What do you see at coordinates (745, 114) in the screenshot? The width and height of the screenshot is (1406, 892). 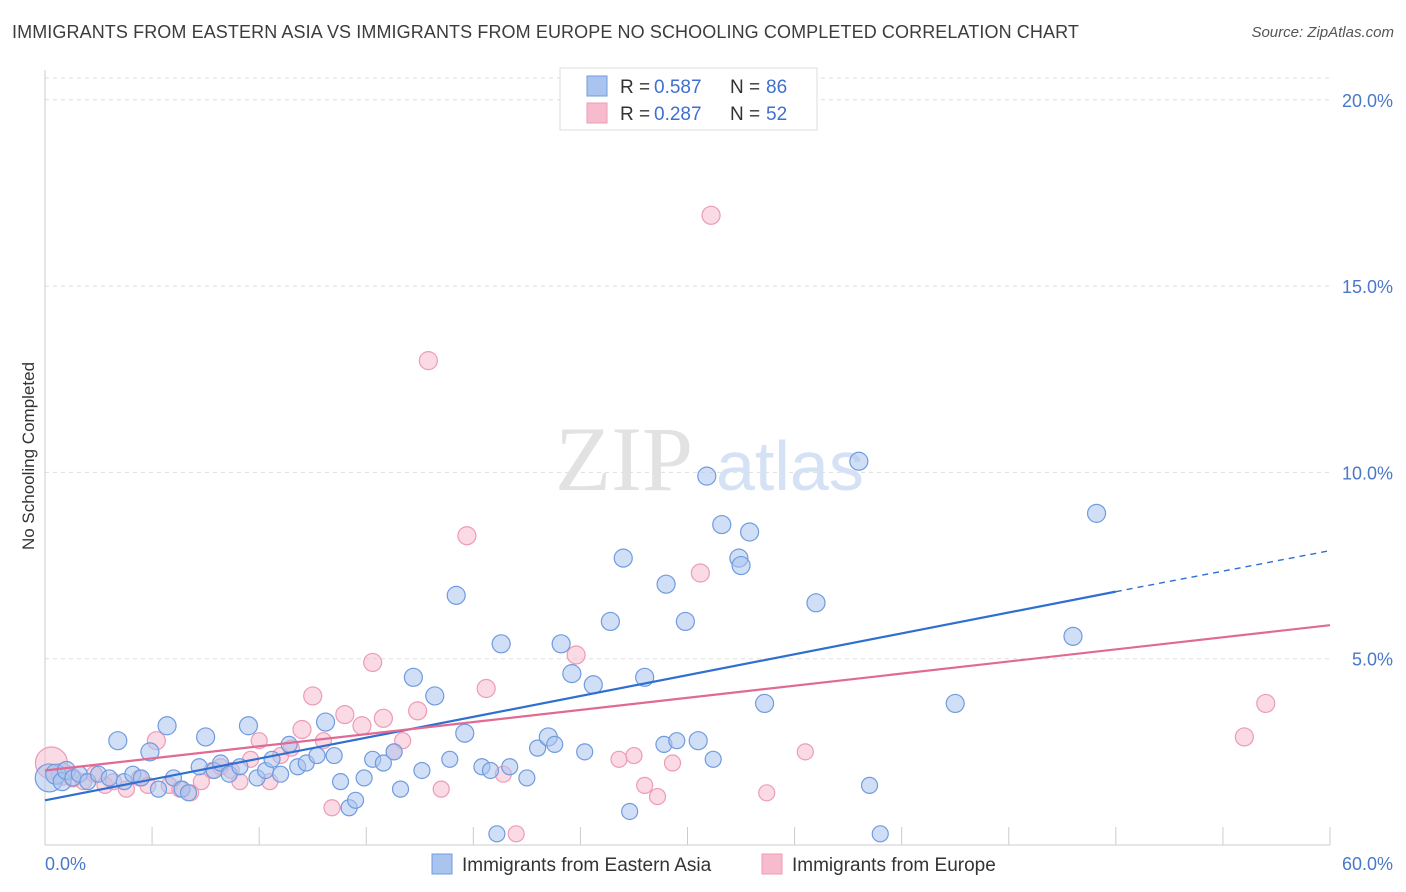 I see `legend-n-label-2: N =` at bounding box center [745, 114].